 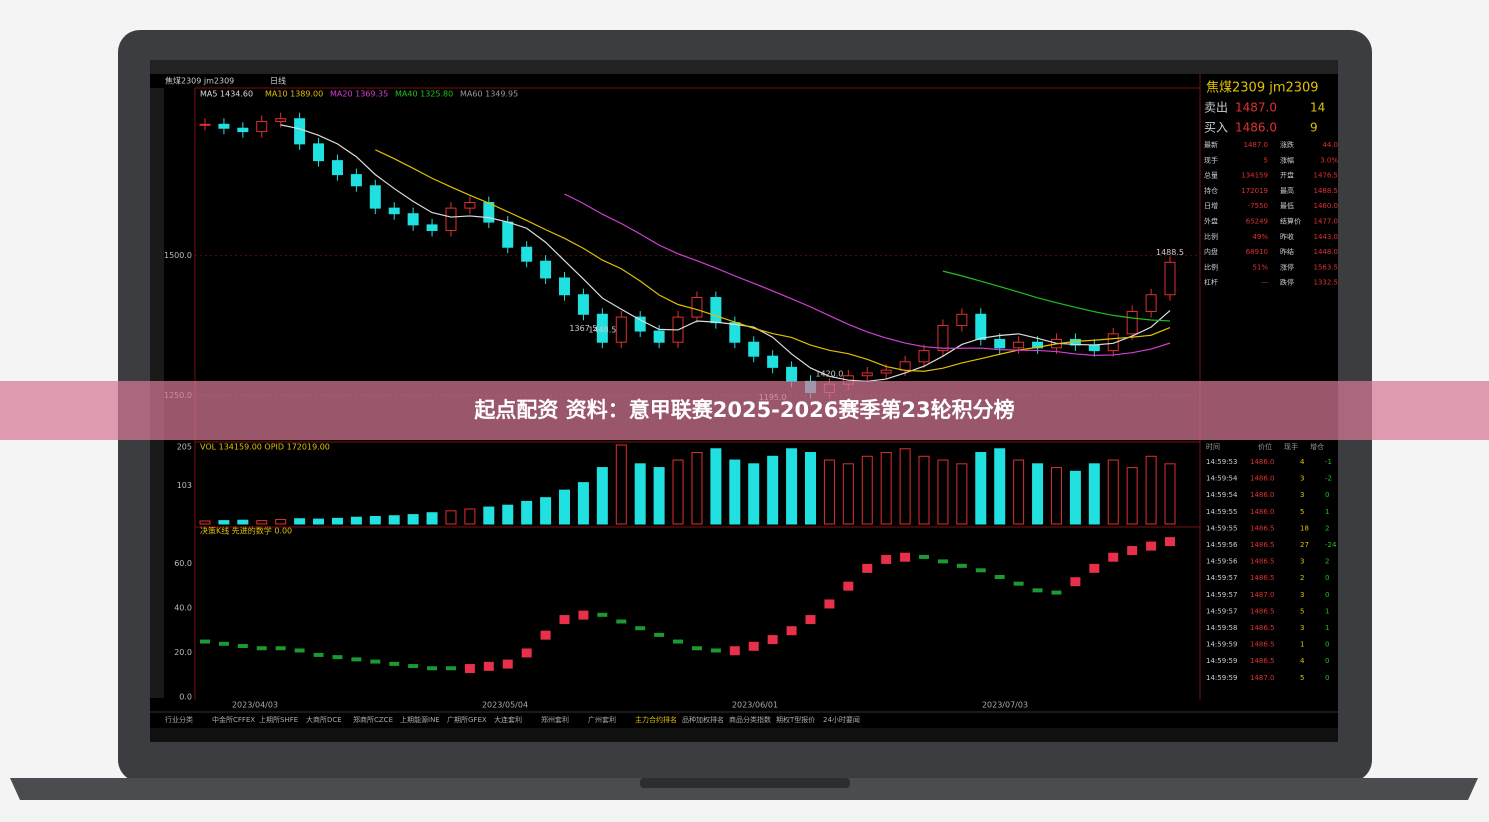 What do you see at coordinates (1287, 190) in the screenshot?
I see `quote-cell: 最高` at bounding box center [1287, 190].